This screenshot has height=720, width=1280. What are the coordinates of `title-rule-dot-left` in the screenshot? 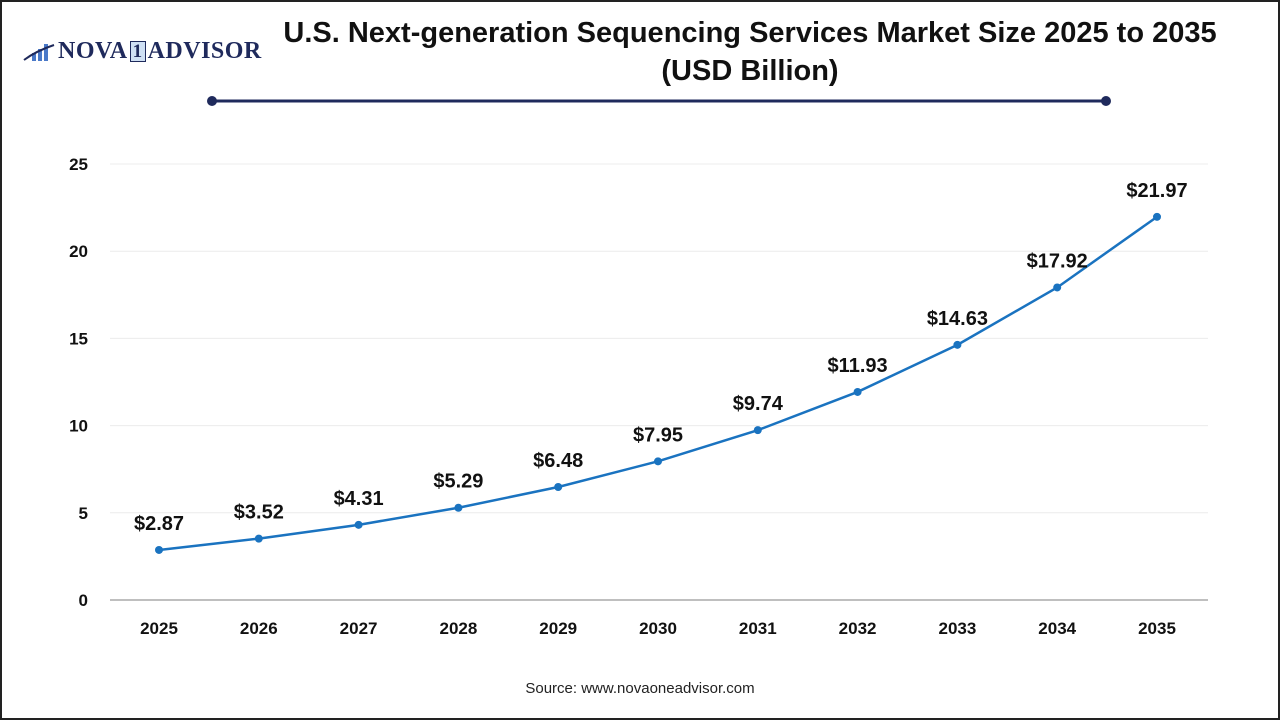 It's located at (212, 101).